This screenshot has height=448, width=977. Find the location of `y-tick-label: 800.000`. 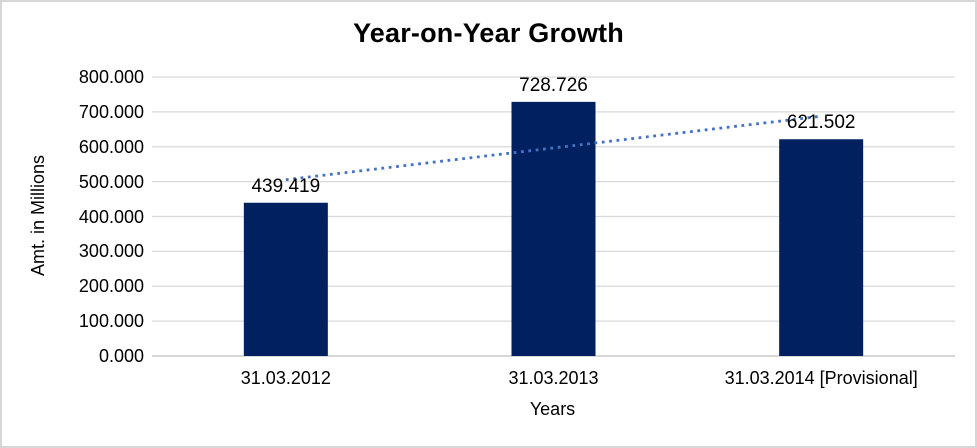

y-tick-label: 800.000 is located at coordinates (111, 77).